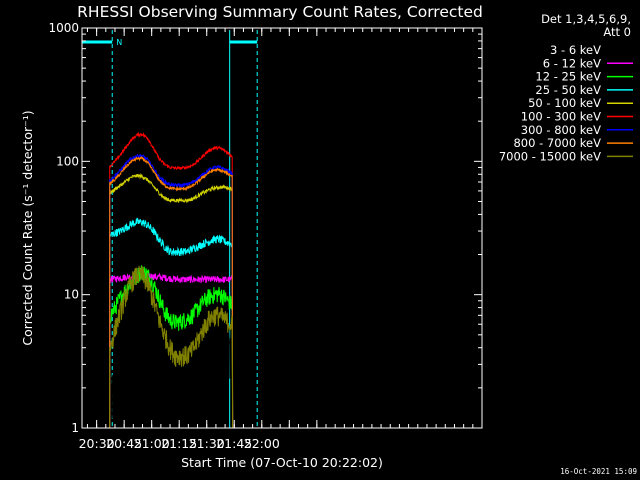 The image size is (640, 480). What do you see at coordinates (67, 161) in the screenshot?
I see `y-tick-label-2: 100` at bounding box center [67, 161].